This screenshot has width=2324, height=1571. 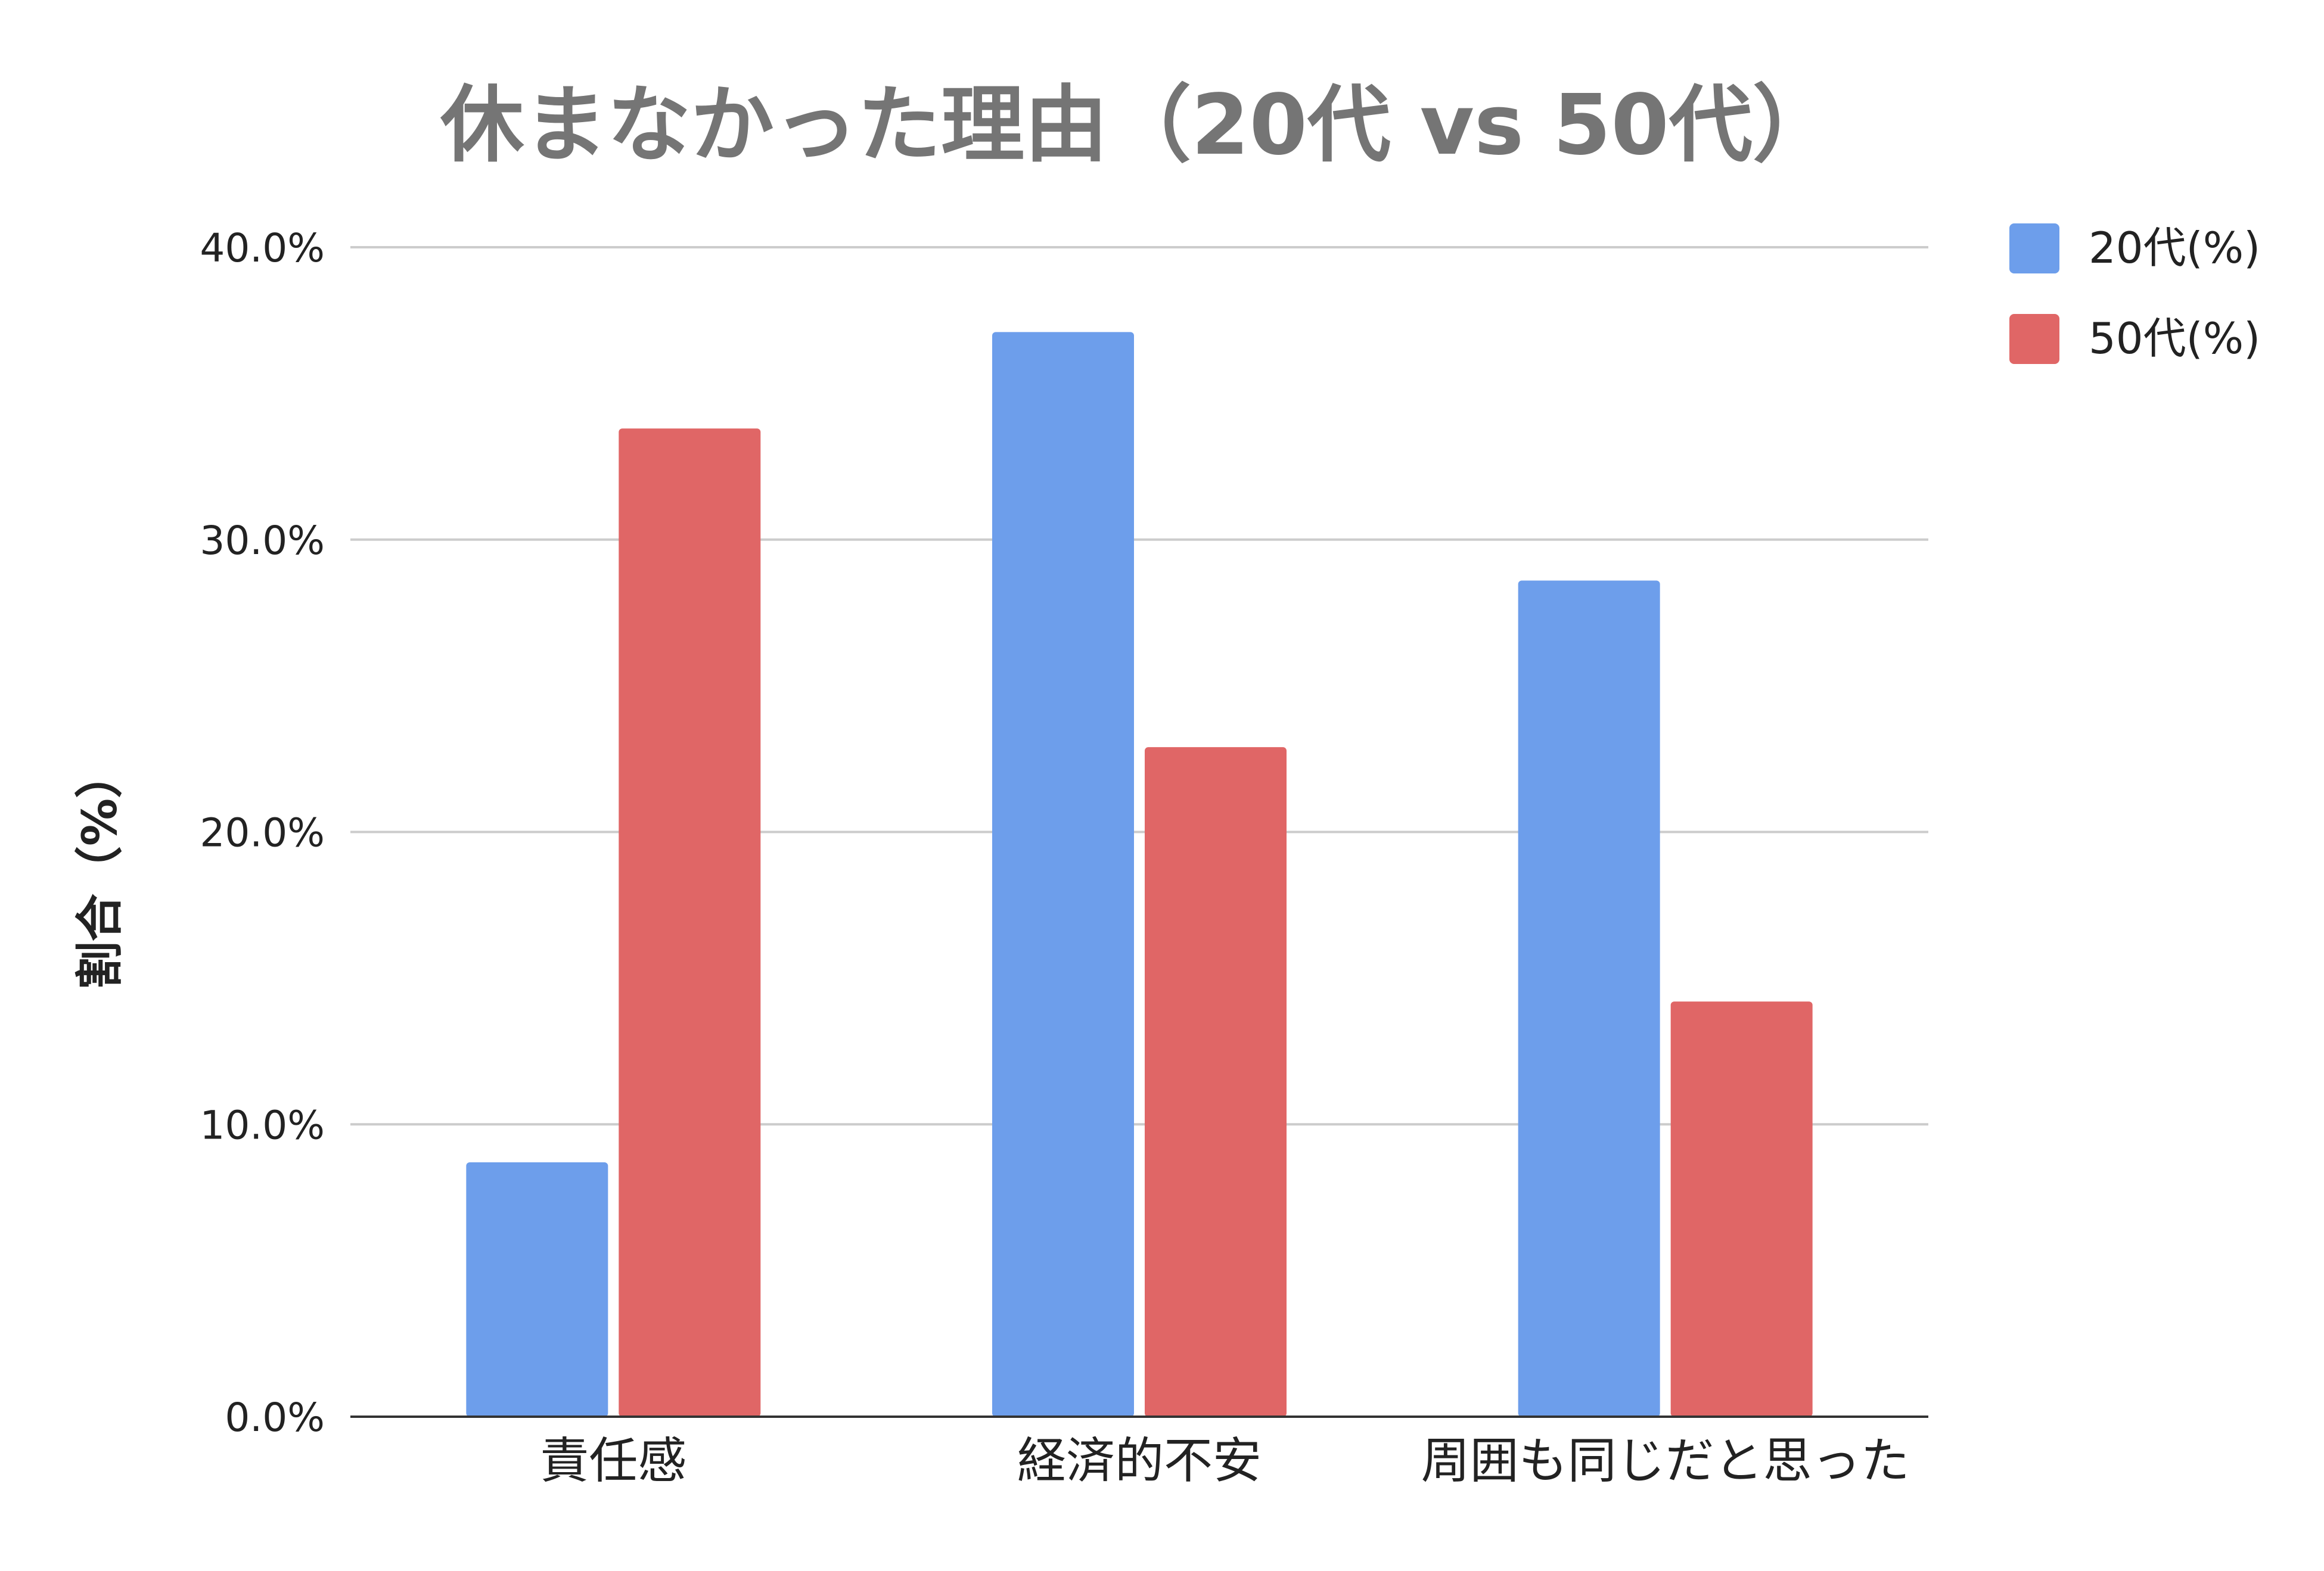 I want to click on y-tick-label: 40.0%, so click(x=262, y=248).